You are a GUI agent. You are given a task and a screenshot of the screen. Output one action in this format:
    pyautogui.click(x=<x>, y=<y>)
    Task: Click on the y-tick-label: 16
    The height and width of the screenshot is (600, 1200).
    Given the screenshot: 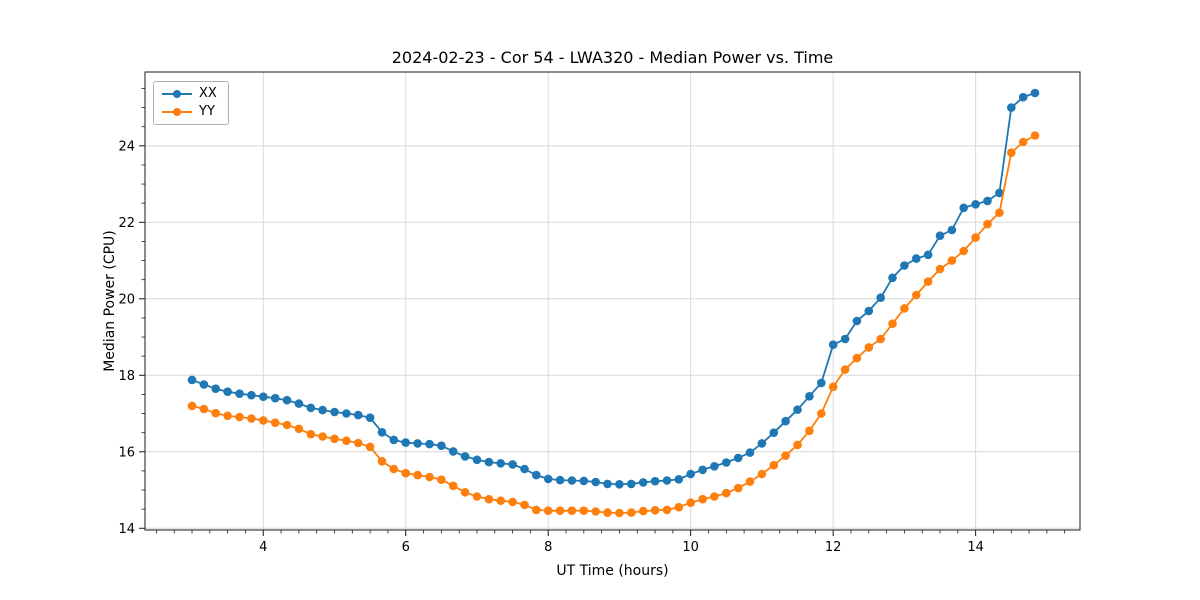 What is the action you would take?
    pyautogui.click(x=126, y=452)
    